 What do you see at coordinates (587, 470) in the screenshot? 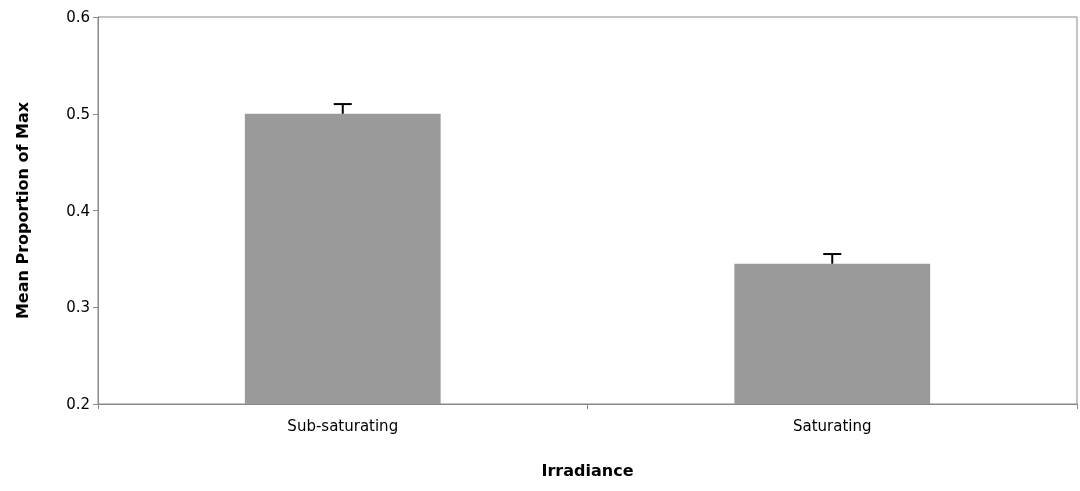
I see `x-axis-title: Irradiance` at bounding box center [587, 470].